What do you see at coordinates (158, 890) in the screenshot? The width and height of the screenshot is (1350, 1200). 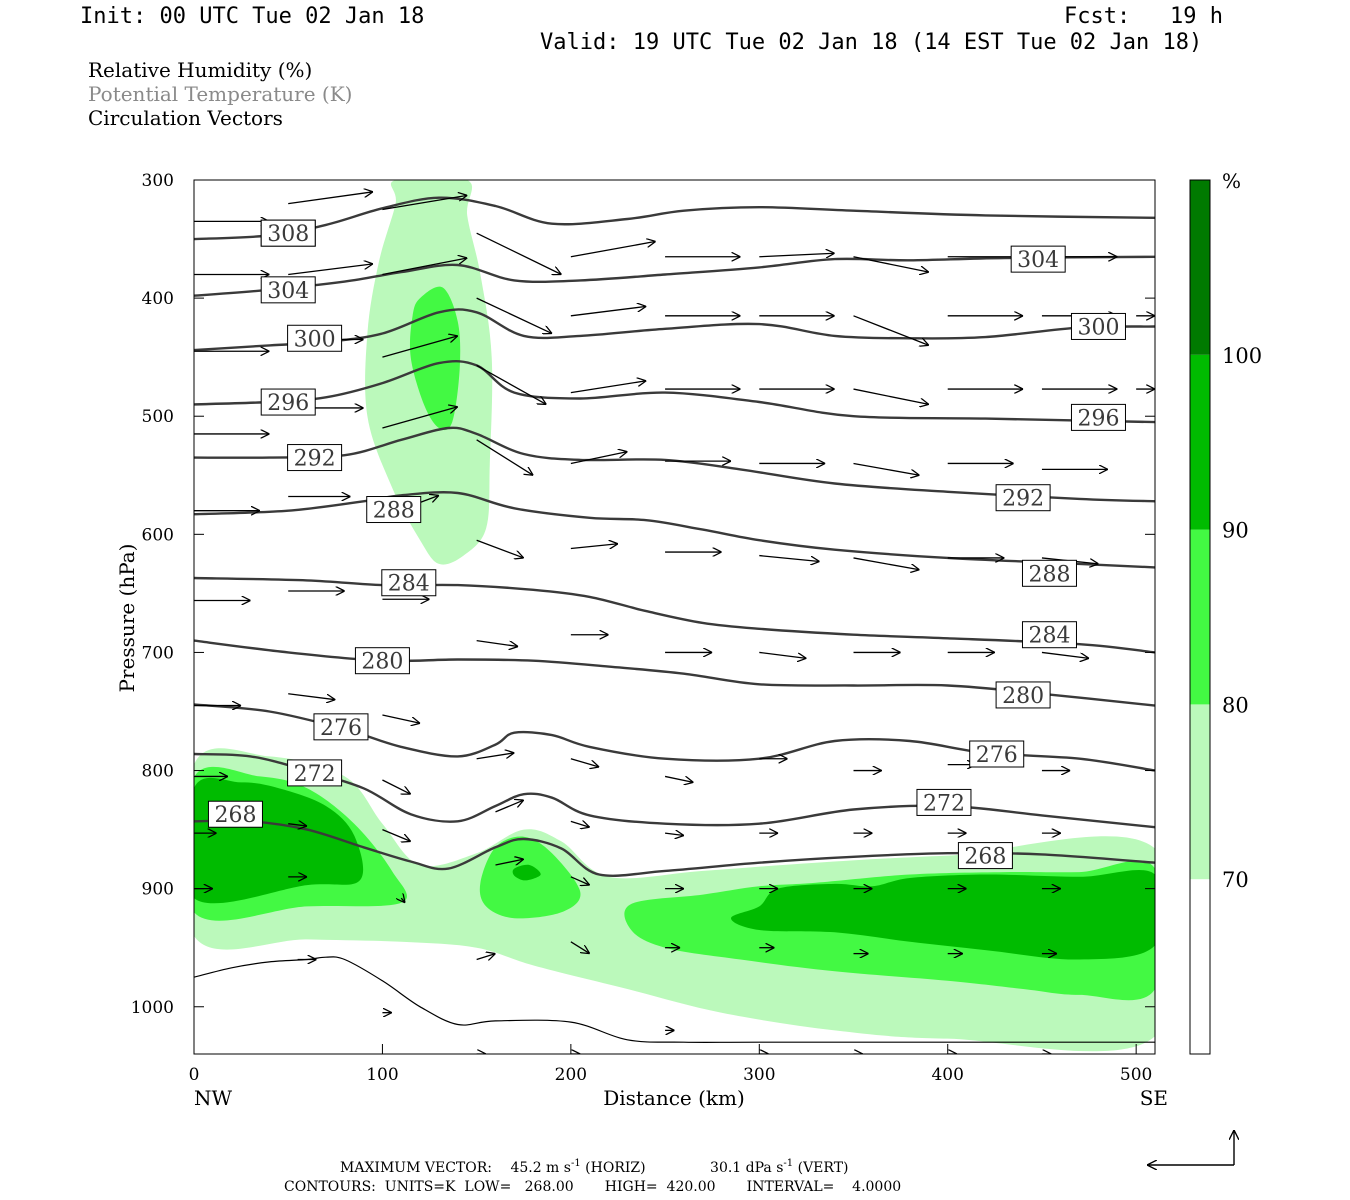 I see `y-tick-label: 900` at bounding box center [158, 890].